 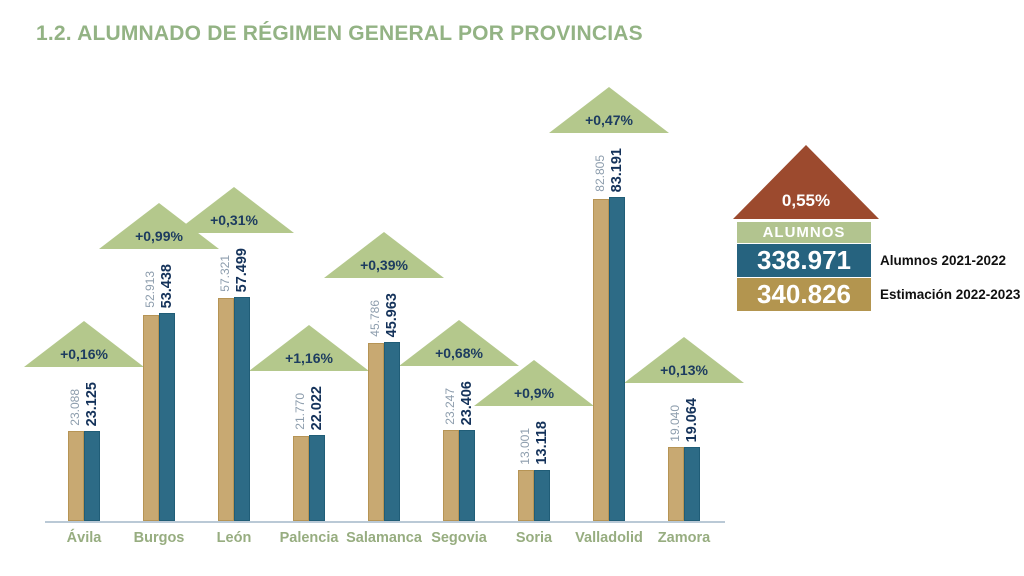 What do you see at coordinates (309, 348) in the screenshot?
I see `change-arrow-palencia-icon: +1,16%` at bounding box center [309, 348].